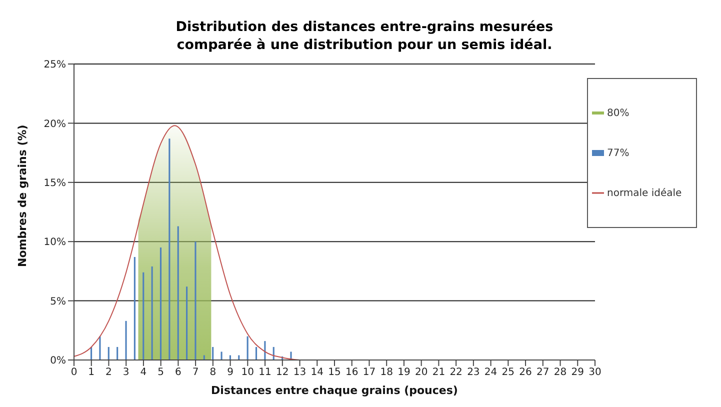  I want to click on y-tick-label: 25%, so click(55, 65).